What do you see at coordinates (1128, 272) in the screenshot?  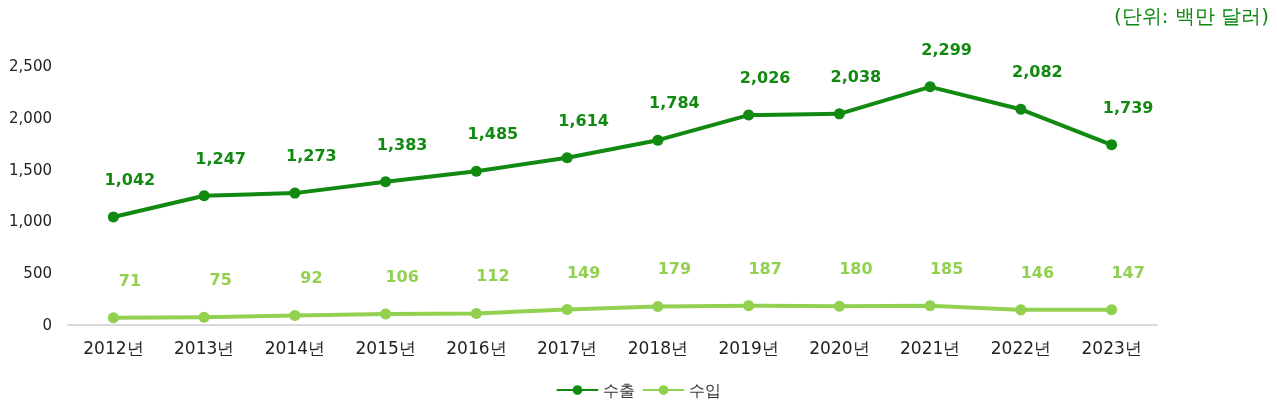 I see `data-label: 147` at bounding box center [1128, 272].